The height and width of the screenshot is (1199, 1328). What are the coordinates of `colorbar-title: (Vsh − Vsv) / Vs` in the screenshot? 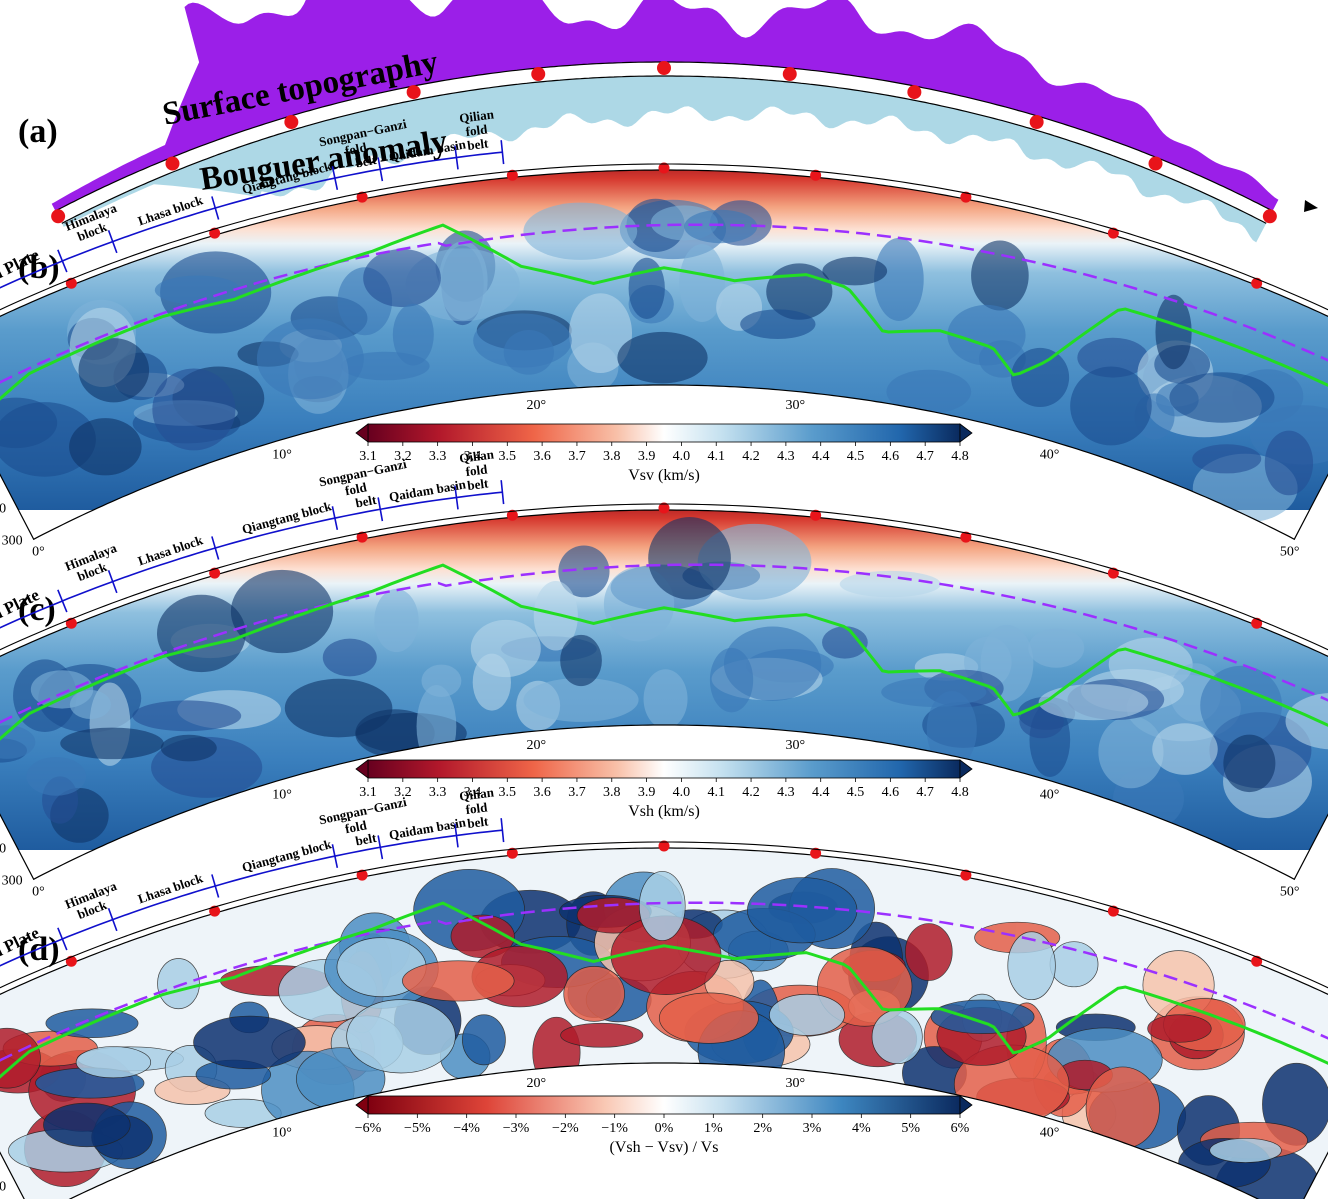 It's located at (664, 1147).